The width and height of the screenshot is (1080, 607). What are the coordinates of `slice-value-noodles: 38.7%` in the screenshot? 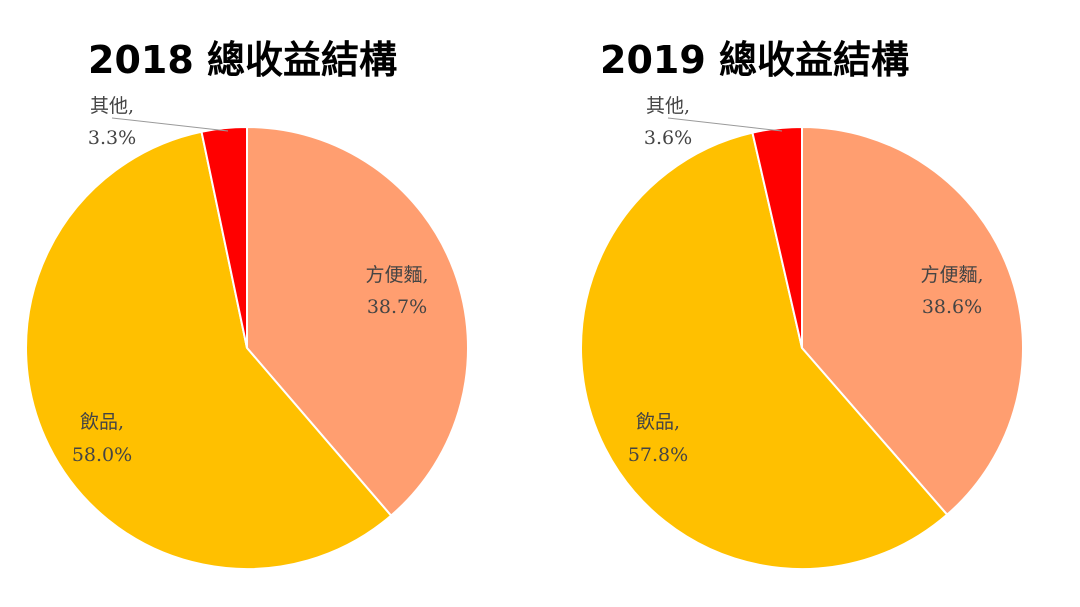 It's located at (397, 307).